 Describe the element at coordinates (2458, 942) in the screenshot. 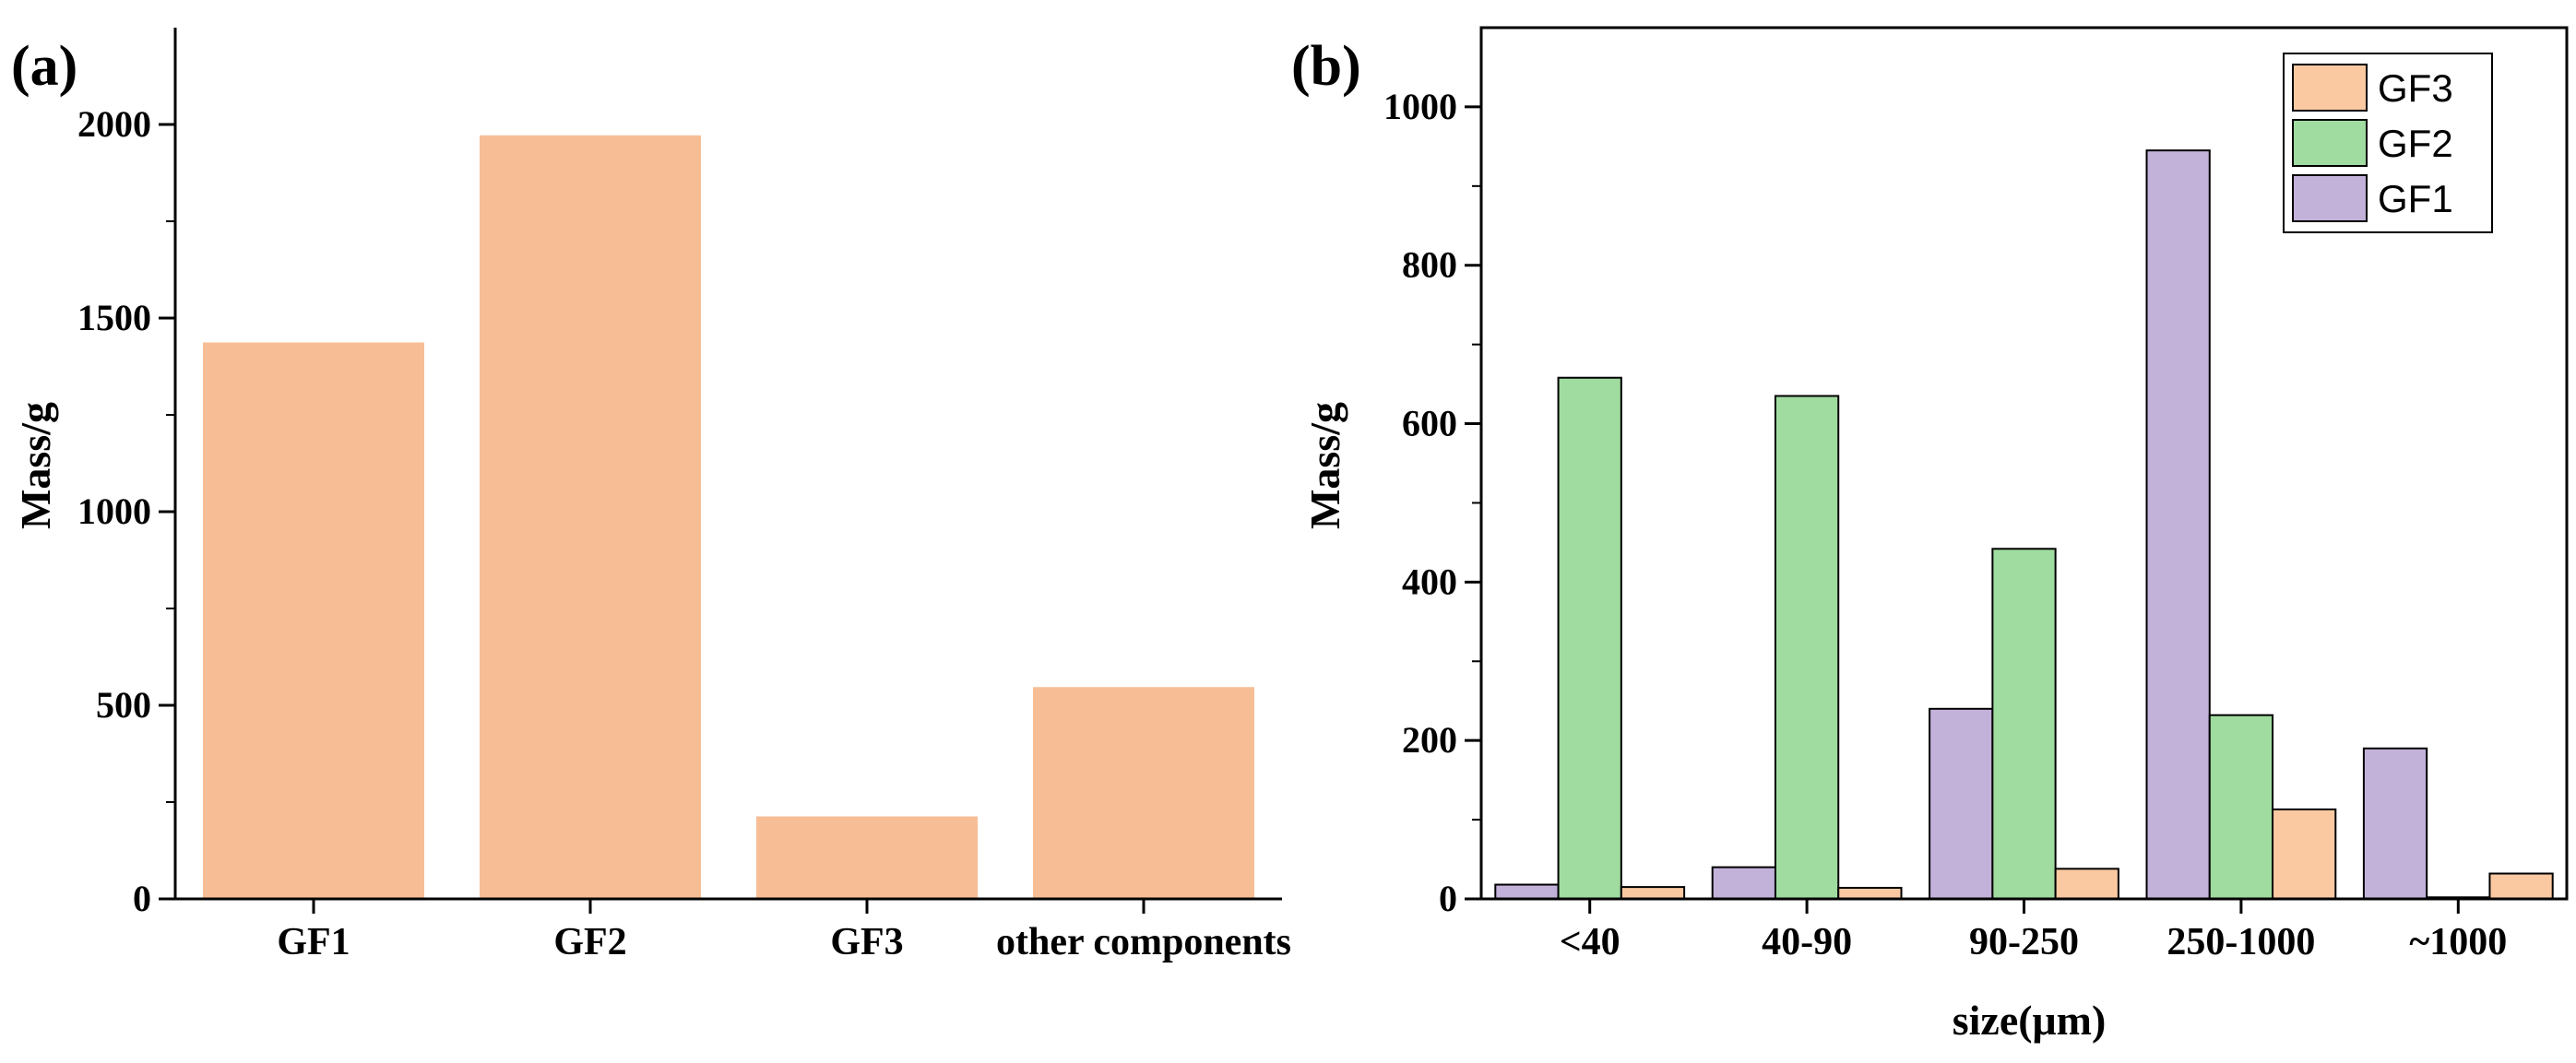

I see `panel-b-x-tick-label-1000: ~1000` at that location.